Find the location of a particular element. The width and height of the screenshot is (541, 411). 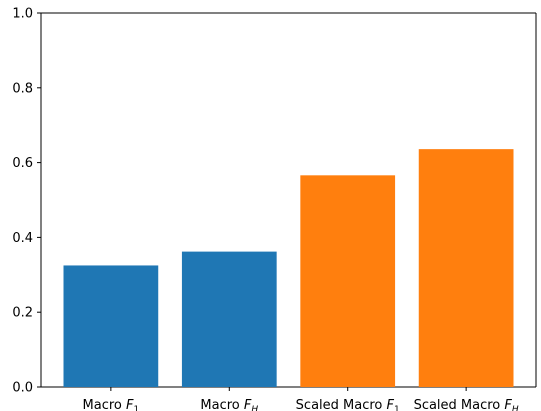

y-tick-label: 0.4 is located at coordinates (22, 238).